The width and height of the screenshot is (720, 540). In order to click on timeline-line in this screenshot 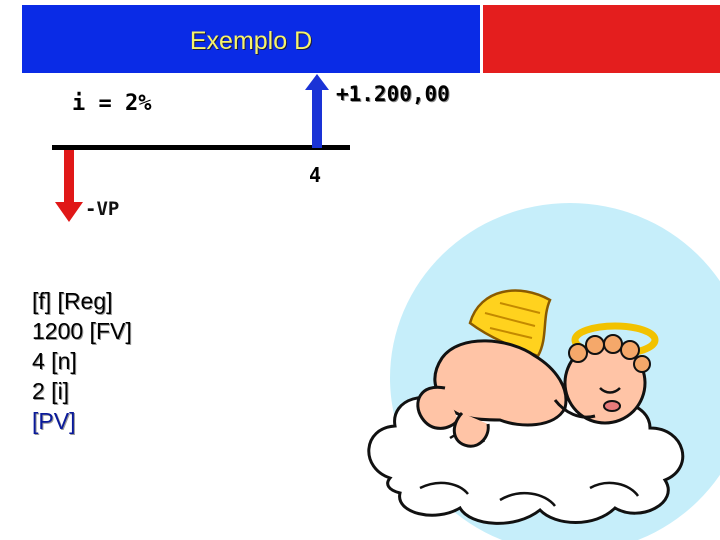, I will do `click(201, 147)`.